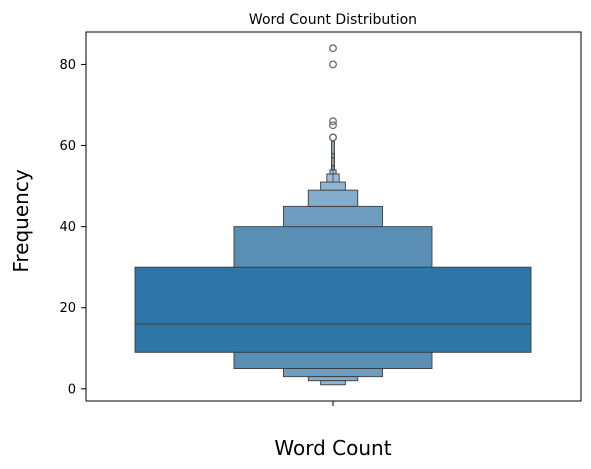  What do you see at coordinates (332, 448) in the screenshot?
I see `x-axis-label: Word Count` at bounding box center [332, 448].